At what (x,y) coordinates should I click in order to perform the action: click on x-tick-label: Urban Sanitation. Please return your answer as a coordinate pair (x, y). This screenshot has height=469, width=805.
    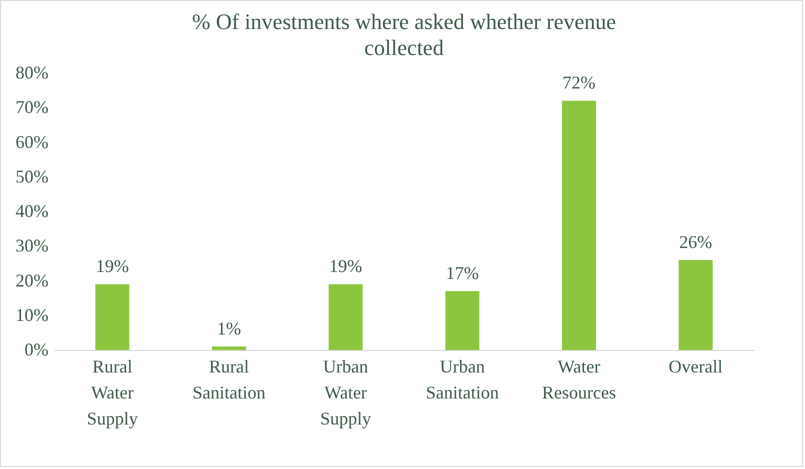
    Looking at the image, I should click on (462, 379).